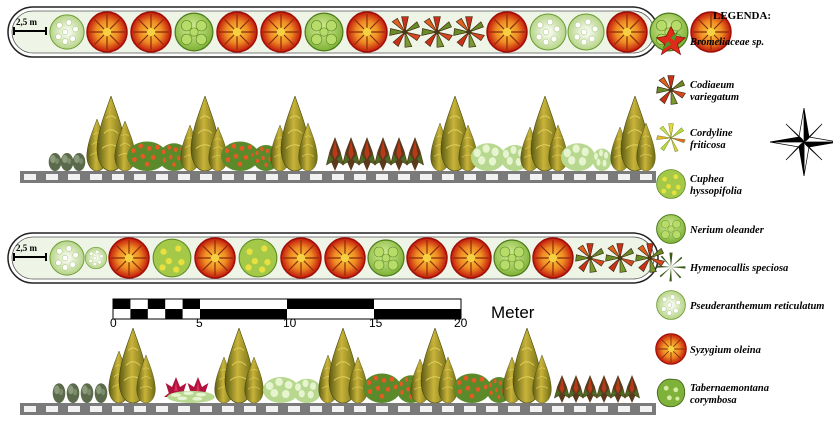 The width and height of the screenshot is (833, 423). Describe the element at coordinates (191, 396) in the screenshot. I see `groundcover-elevation` at that location.